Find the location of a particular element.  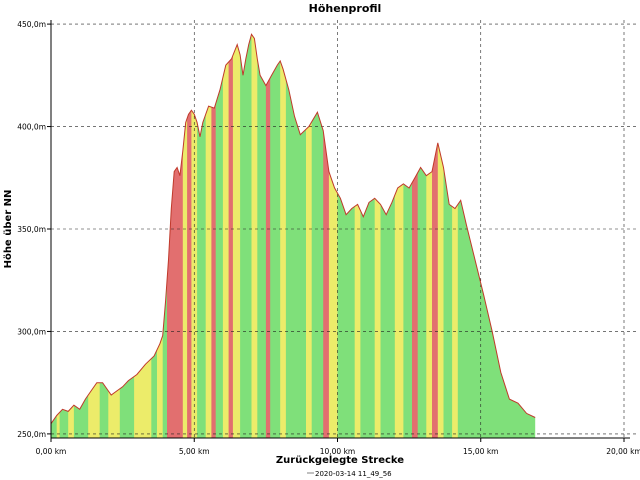

y-tick-label: 350,0m is located at coordinates (31, 229).